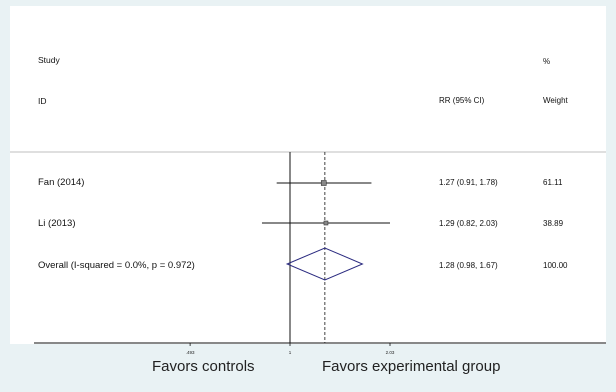 Image resolution: width=616 pixels, height=392 pixels. I want to click on overall-label: Overall (I-squared = 0.0%, p = 0.972), so click(116, 265).